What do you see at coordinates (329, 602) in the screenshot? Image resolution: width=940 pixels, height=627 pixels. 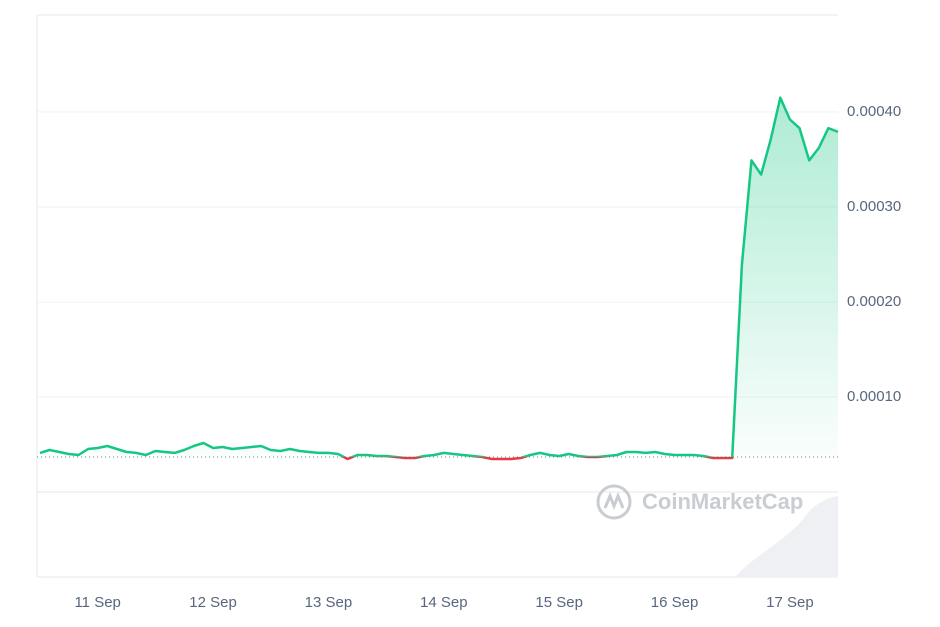 I see `x-tick-label: 13 Sep` at bounding box center [329, 602].